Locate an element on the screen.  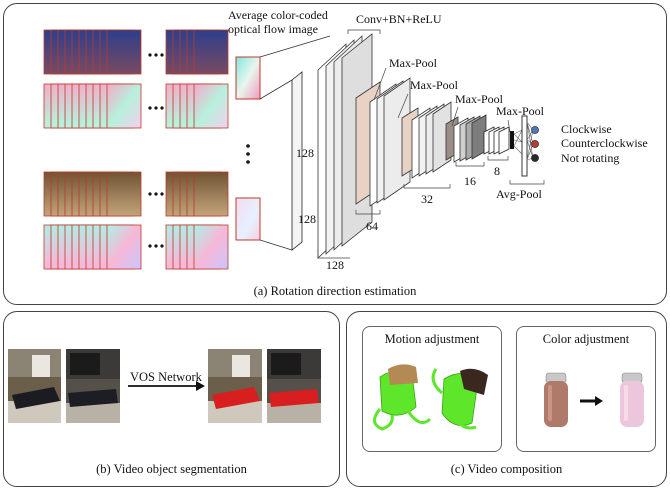
projection-lines is located at coordinates (295, 143).